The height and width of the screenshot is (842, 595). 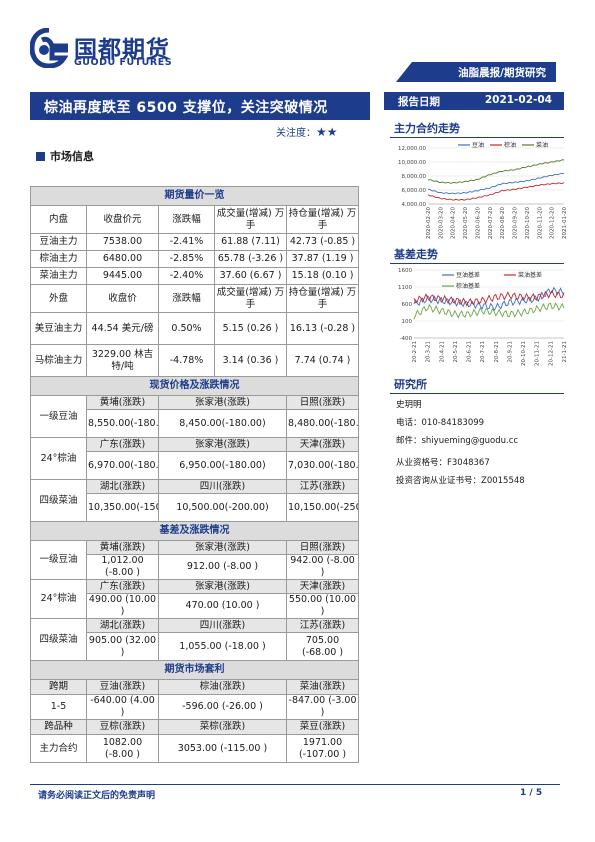 What do you see at coordinates (443, 463) in the screenshot?
I see `researcher-cert: 从业资格号：F3048367` at bounding box center [443, 463].